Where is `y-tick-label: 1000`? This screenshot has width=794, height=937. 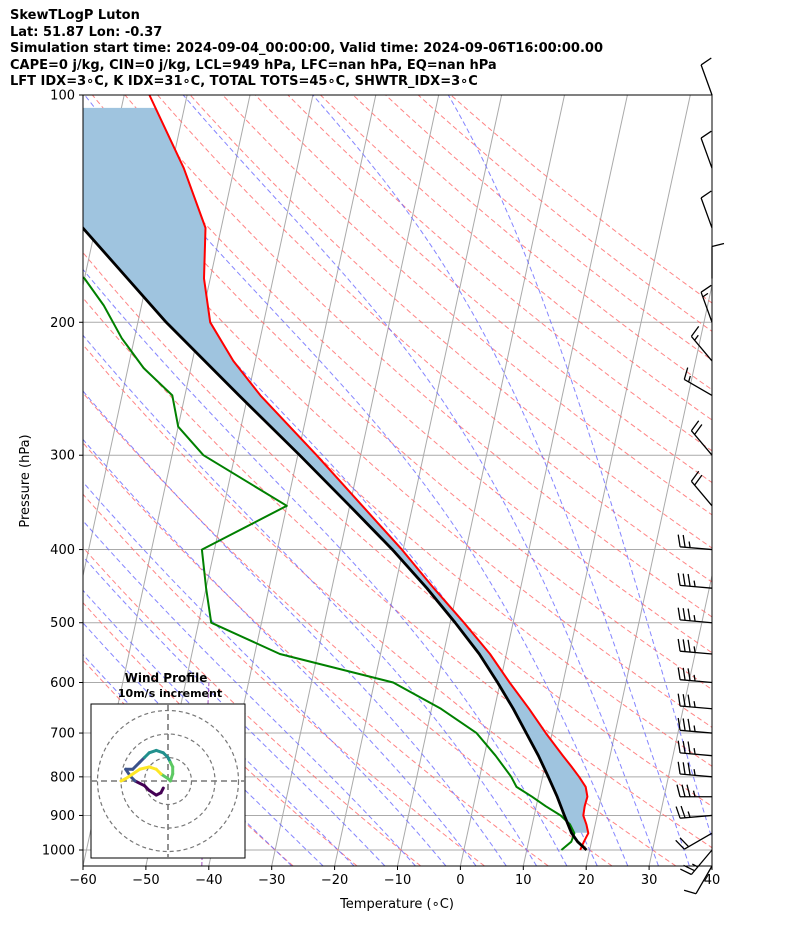
y-tick-label: 1000 is located at coordinates (58, 851).